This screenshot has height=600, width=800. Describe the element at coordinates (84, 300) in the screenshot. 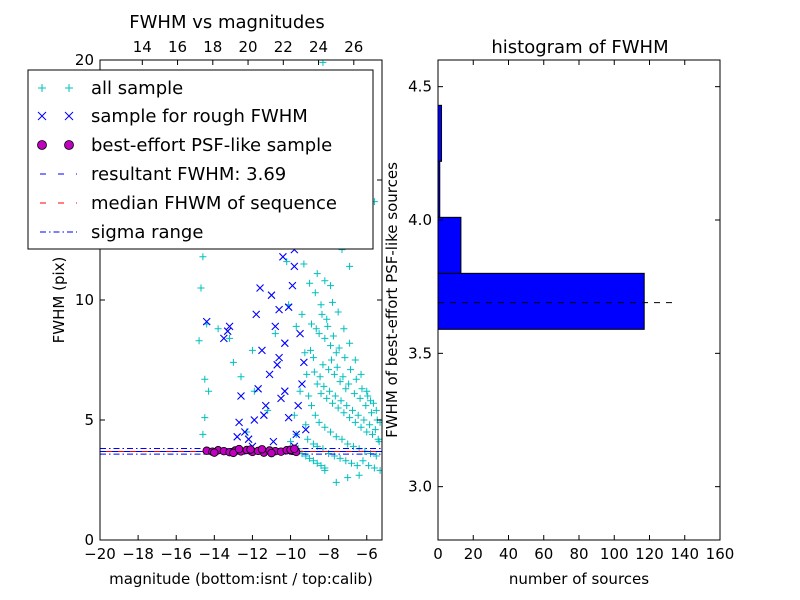

I see `y-tick-label: 10` at that location.